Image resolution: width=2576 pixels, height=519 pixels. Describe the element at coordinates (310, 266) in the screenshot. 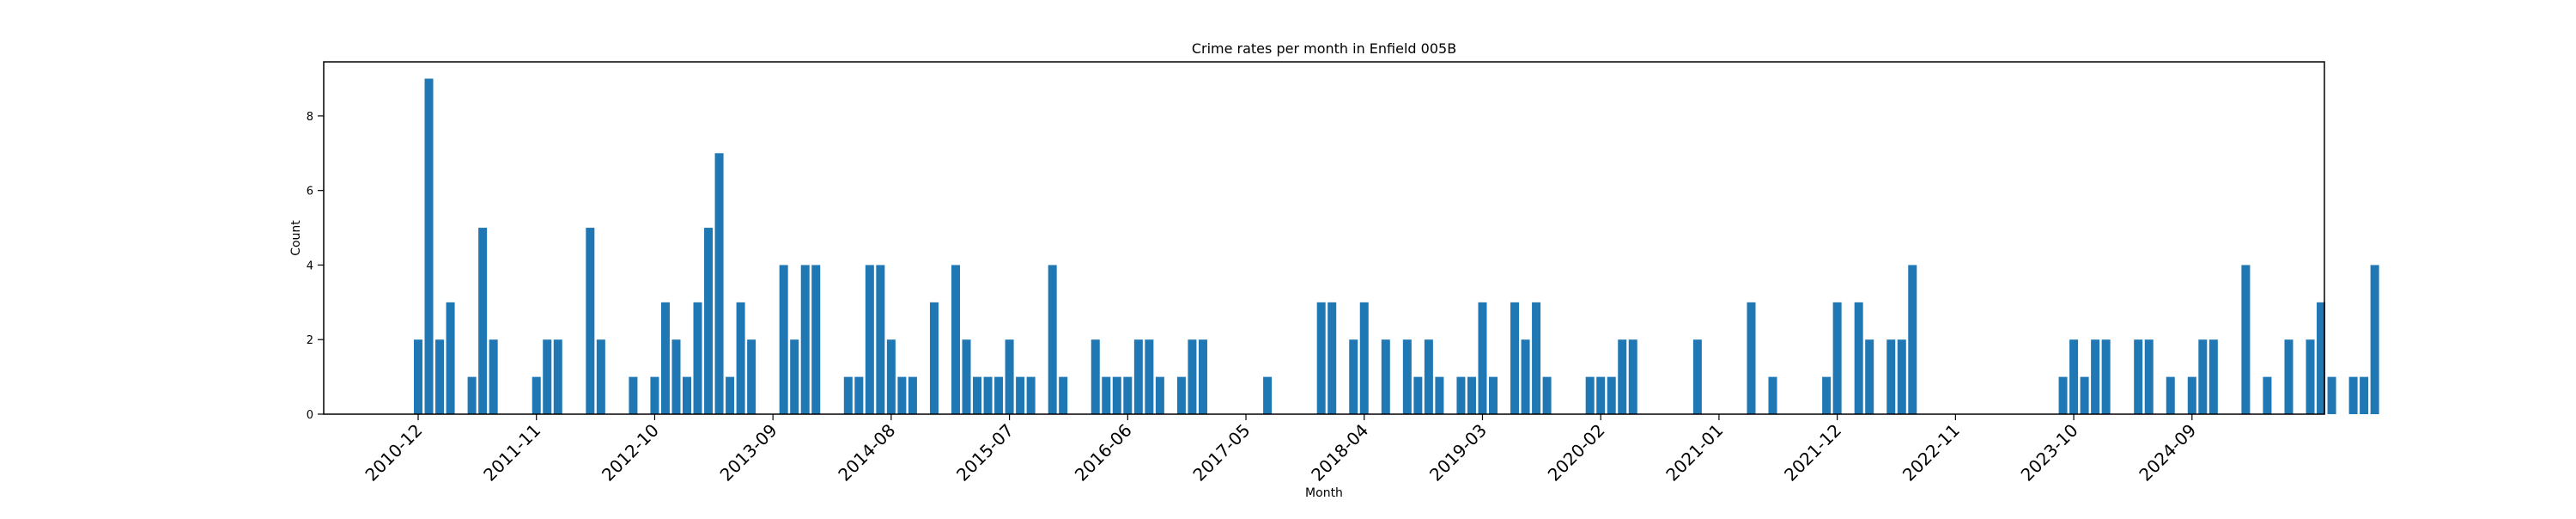

I see `y-tick-label: 4` at that location.